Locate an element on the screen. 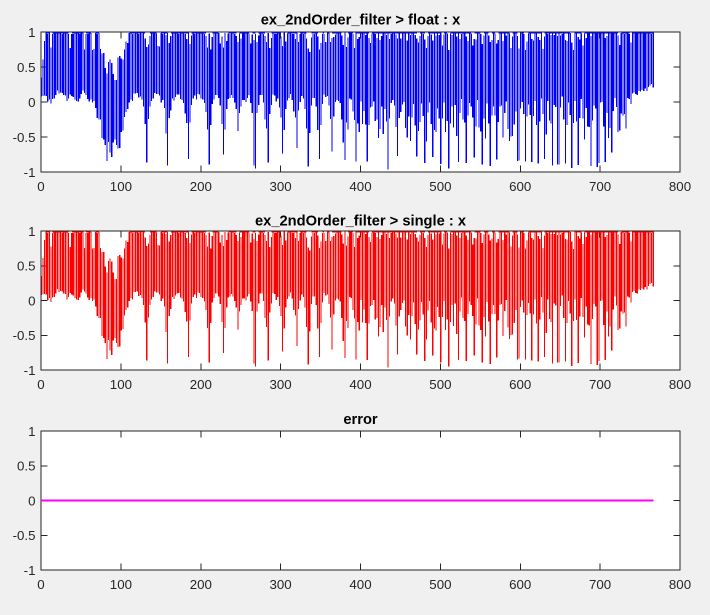 The width and height of the screenshot is (710, 615). svg-text:ex_2ndOrder_filter > single :: ex_2ndOrder_filter > single : x is located at coordinates (361, 221).